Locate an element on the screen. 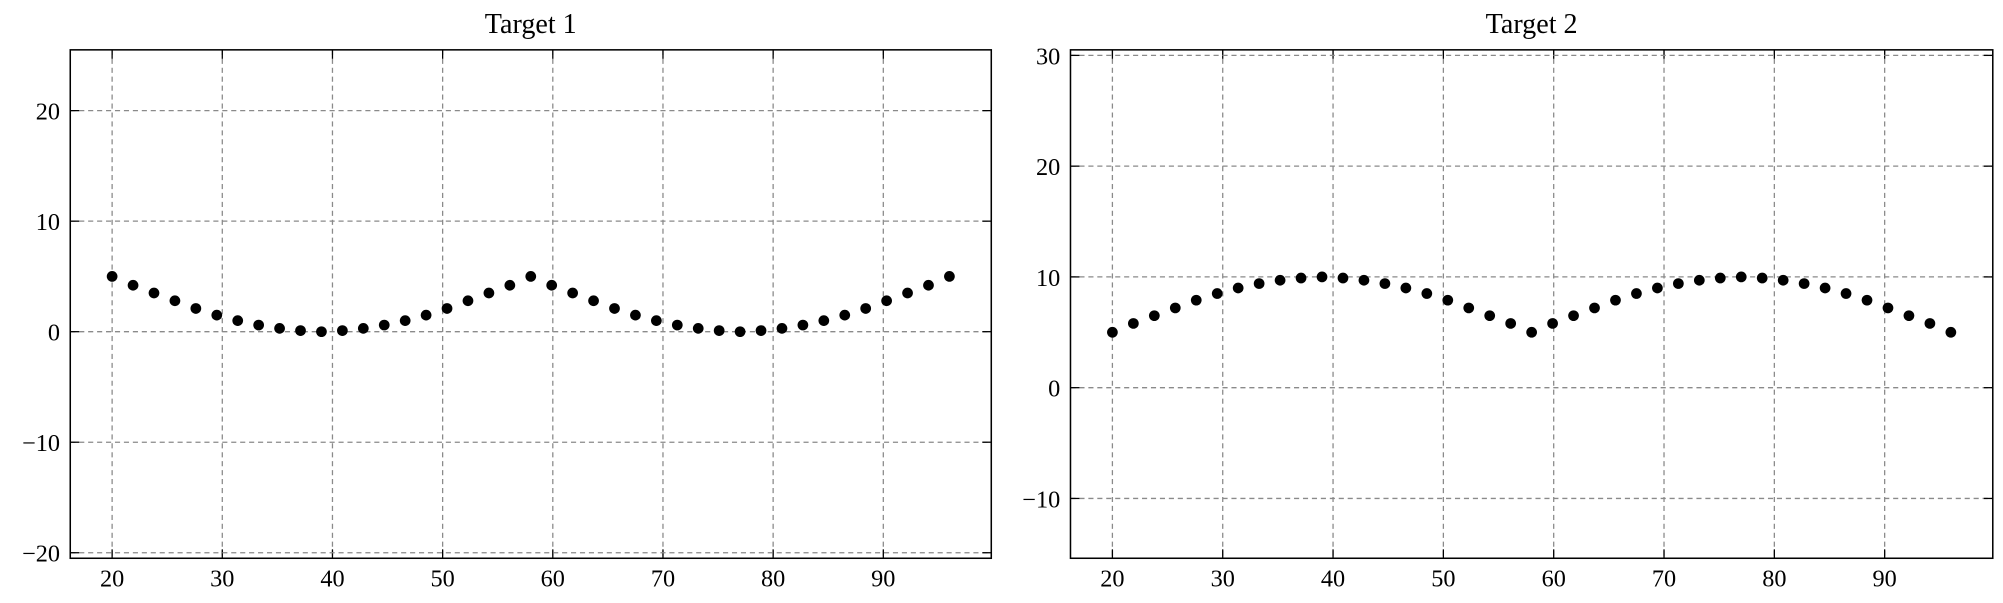 Image resolution: width=2003 pixels, height=603 pixels. x-tick-label: 40 is located at coordinates (332, 578).